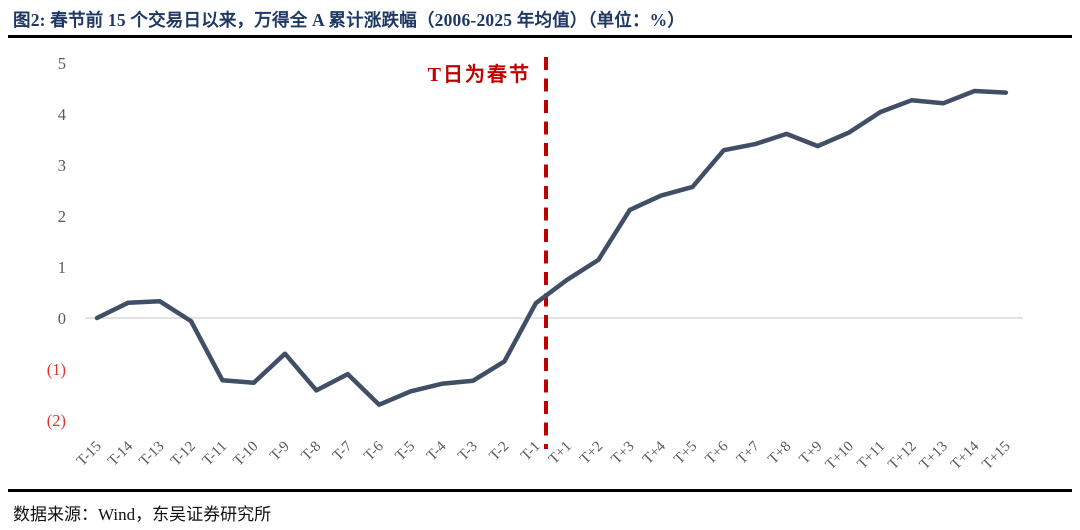 This screenshot has width=1080, height=530. I want to click on x-tick-label: T+7, so click(748, 452).